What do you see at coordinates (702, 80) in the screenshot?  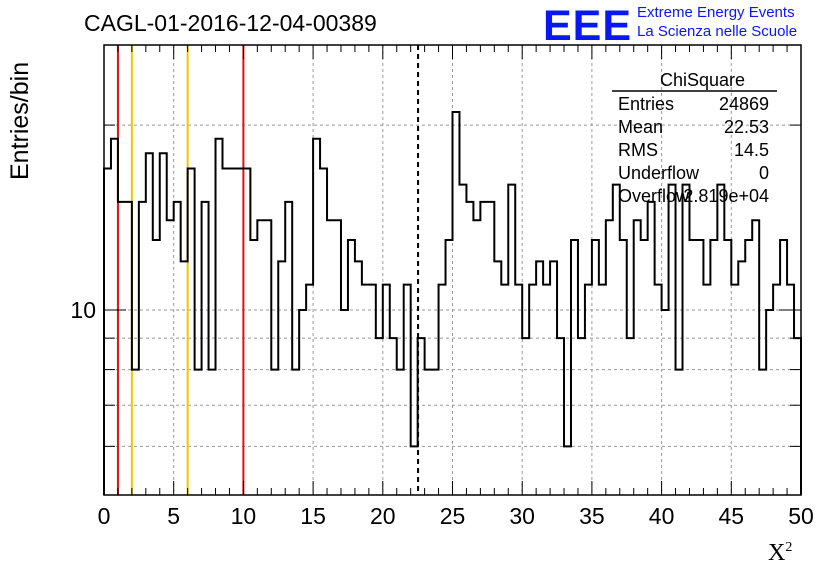 I see `stats-box-title: ChiSquare` at bounding box center [702, 80].